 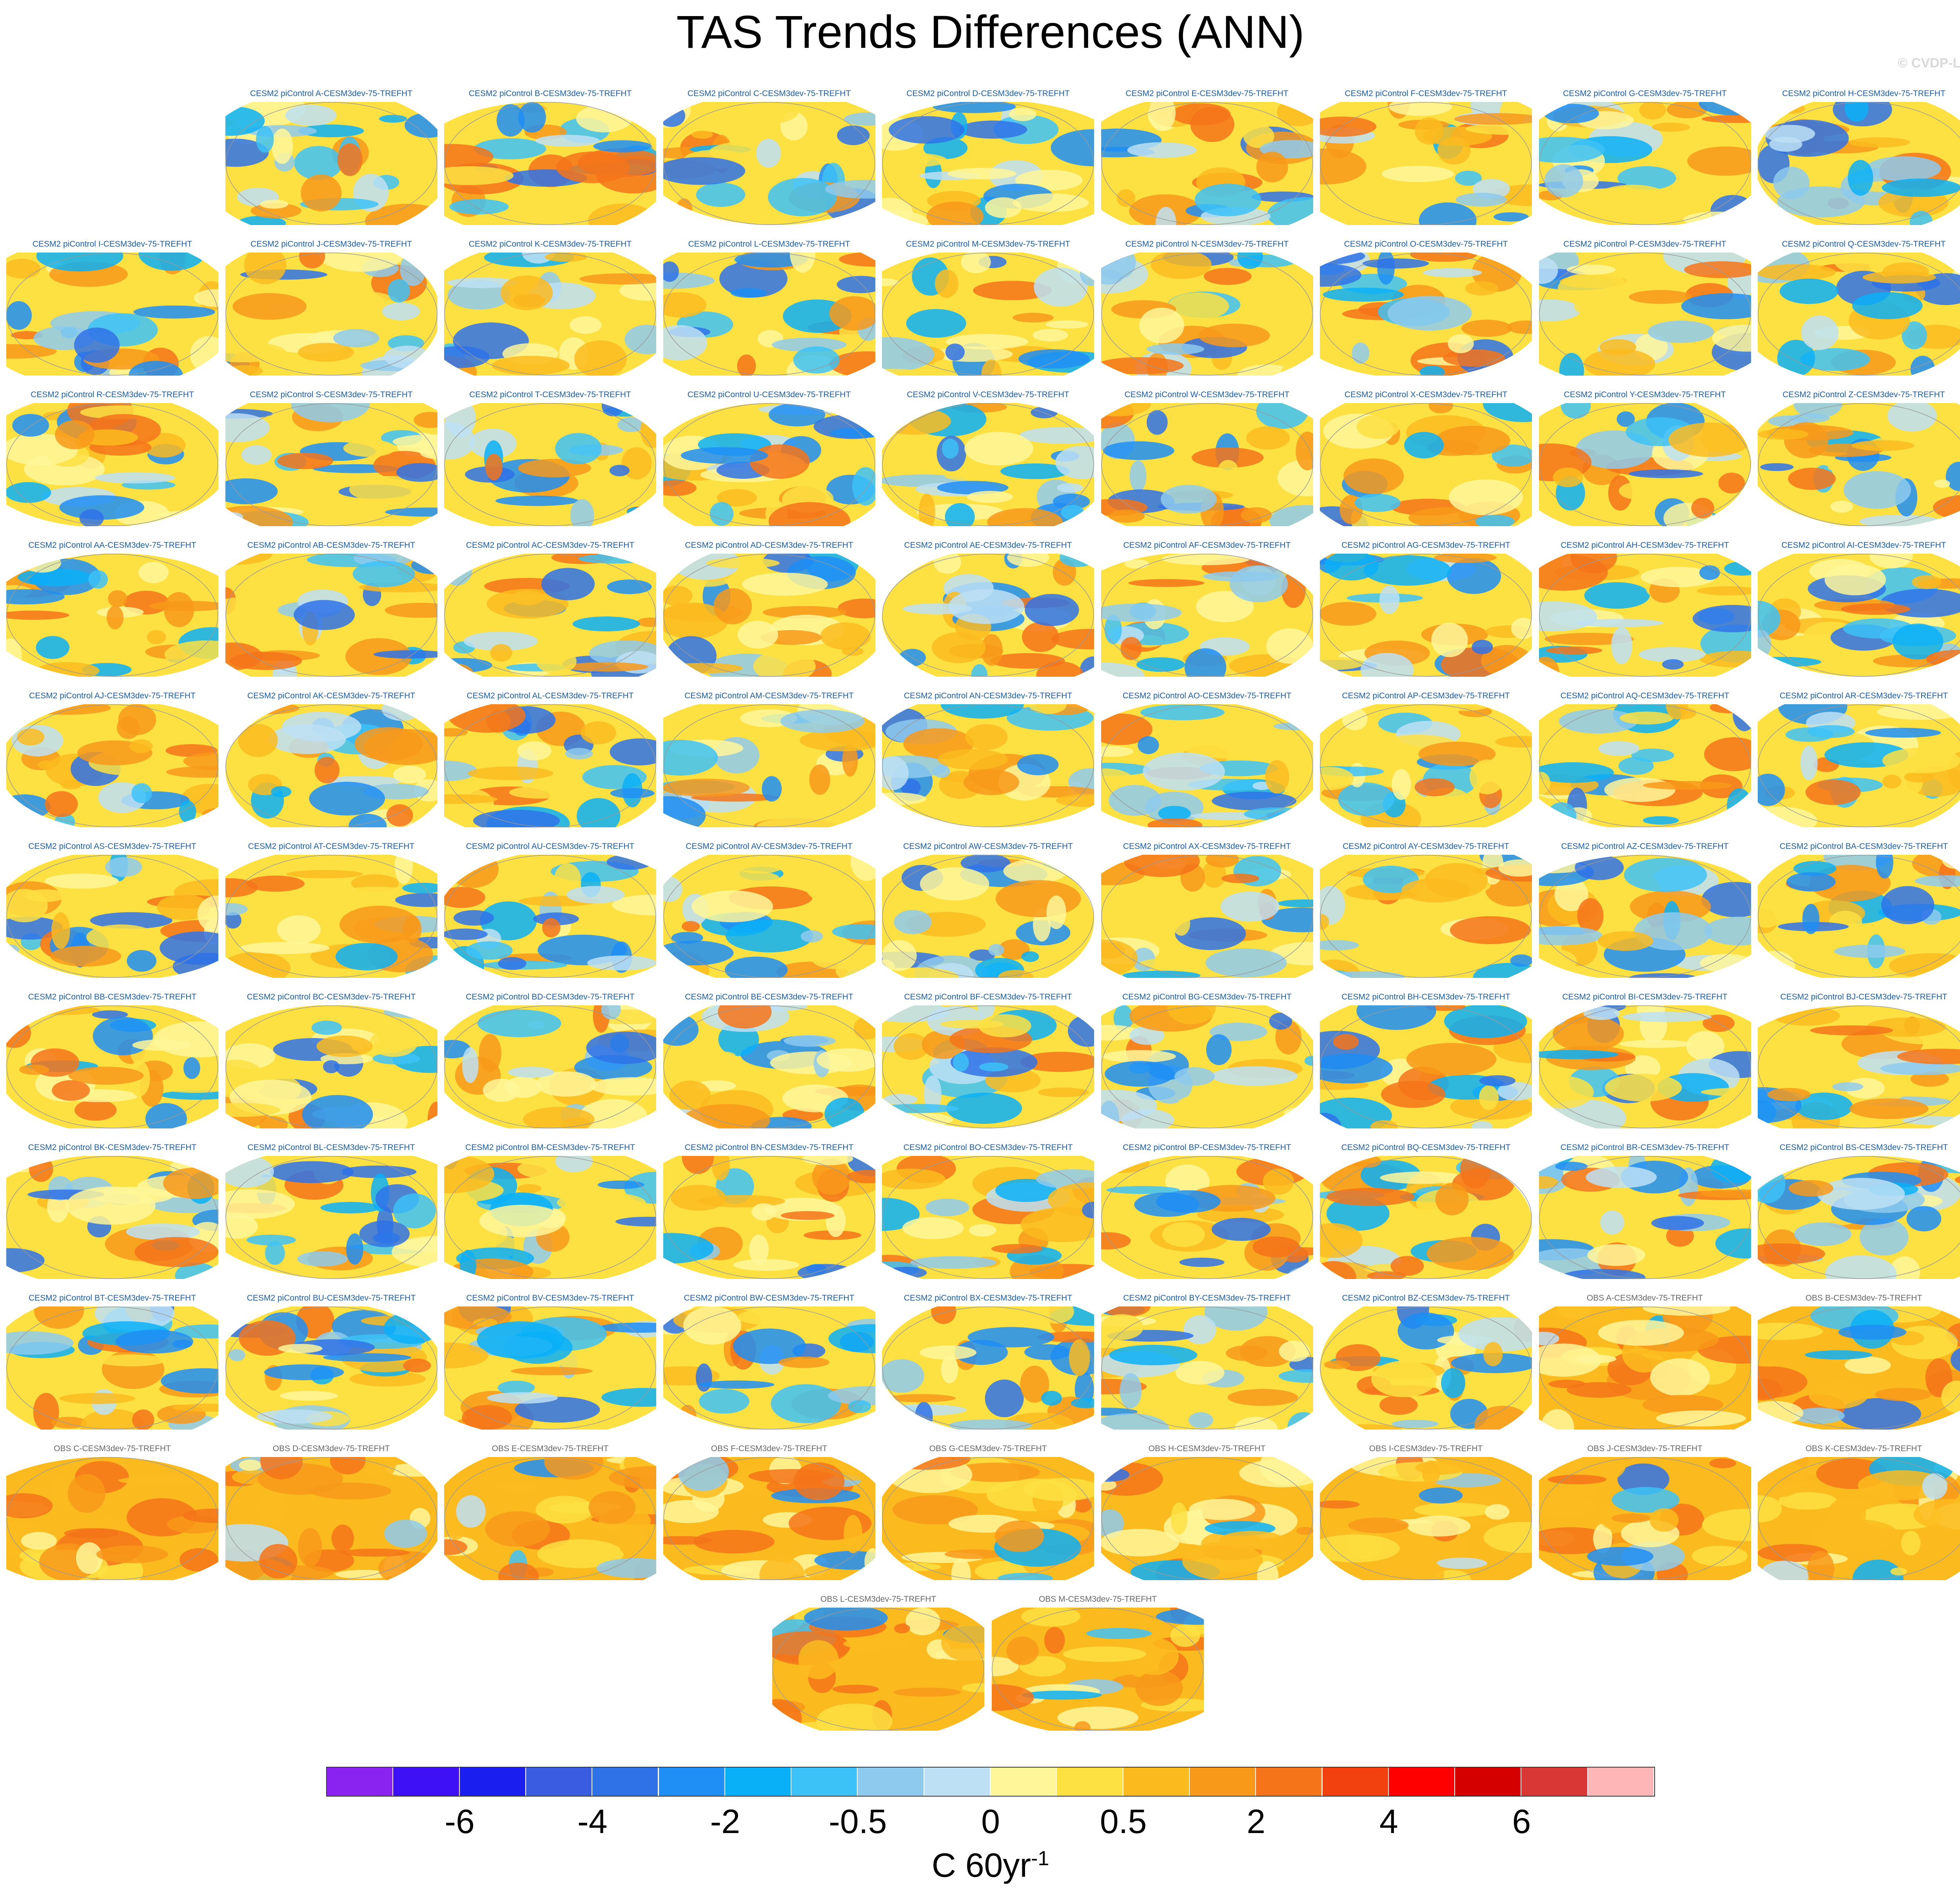 I want to click on map-panel-title: CESM2 piControl T-CESM3dev-75-TREFHT, so click(x=550, y=395).